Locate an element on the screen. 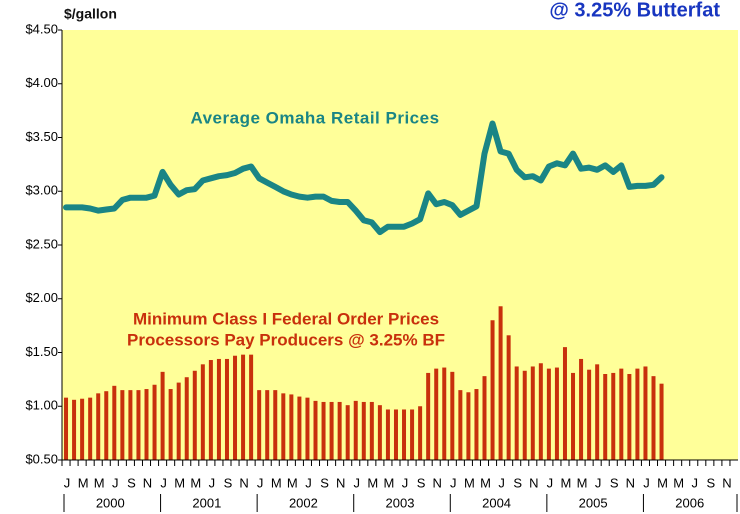 Image resolution: width=740 pixels, height=514 pixels. y-tick-label: $2.00 is located at coordinates (41, 297).